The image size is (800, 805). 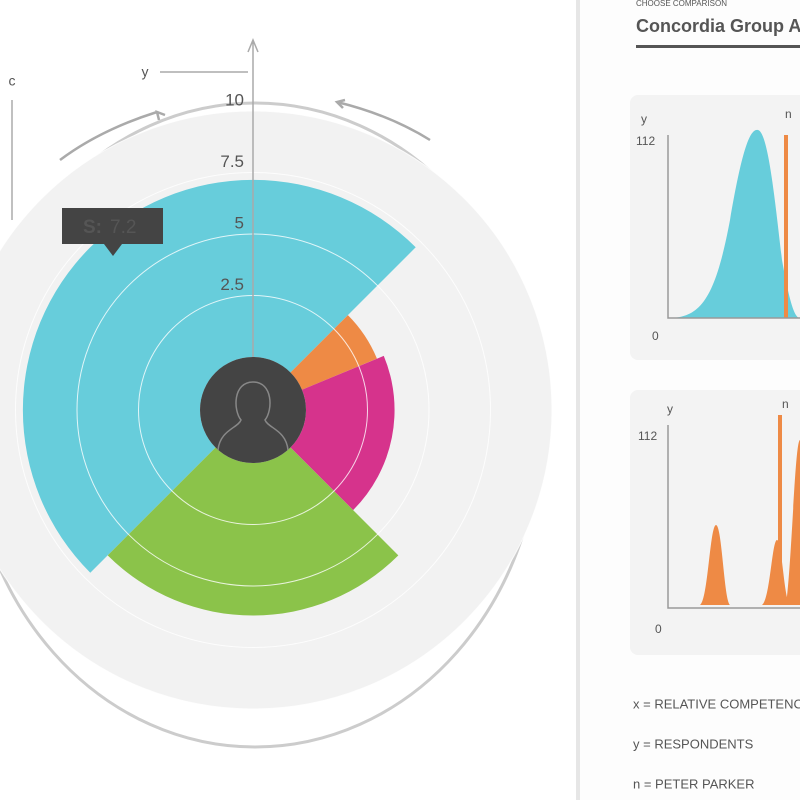 I want to click on tick-label: 10, so click(x=234, y=99).